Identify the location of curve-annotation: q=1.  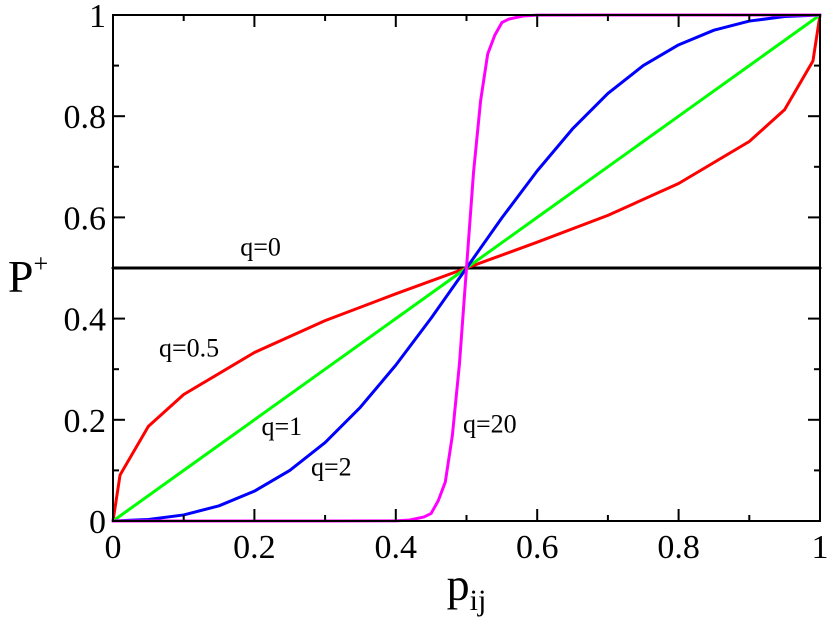
(281, 426).